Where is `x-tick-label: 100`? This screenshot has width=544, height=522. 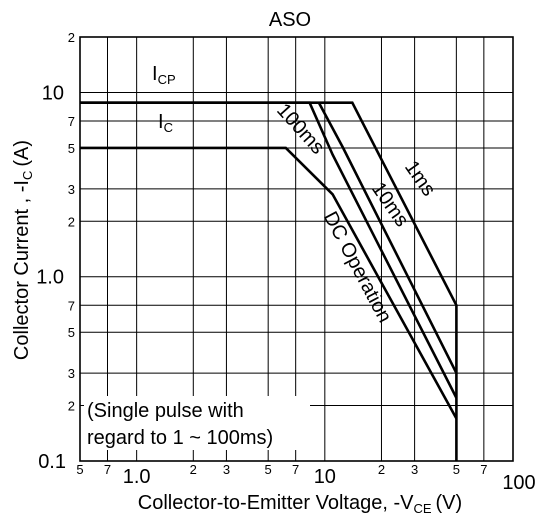 x-tick-label: 100 is located at coordinates (518, 483).